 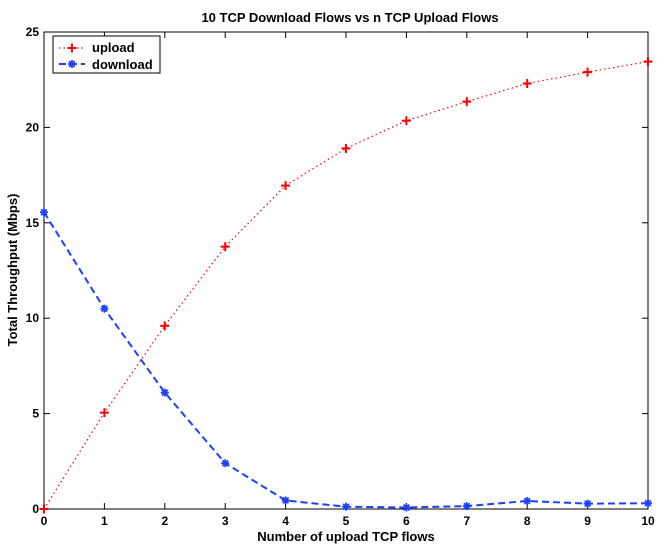 I want to click on x-tick-label: 10, so click(x=648, y=521).